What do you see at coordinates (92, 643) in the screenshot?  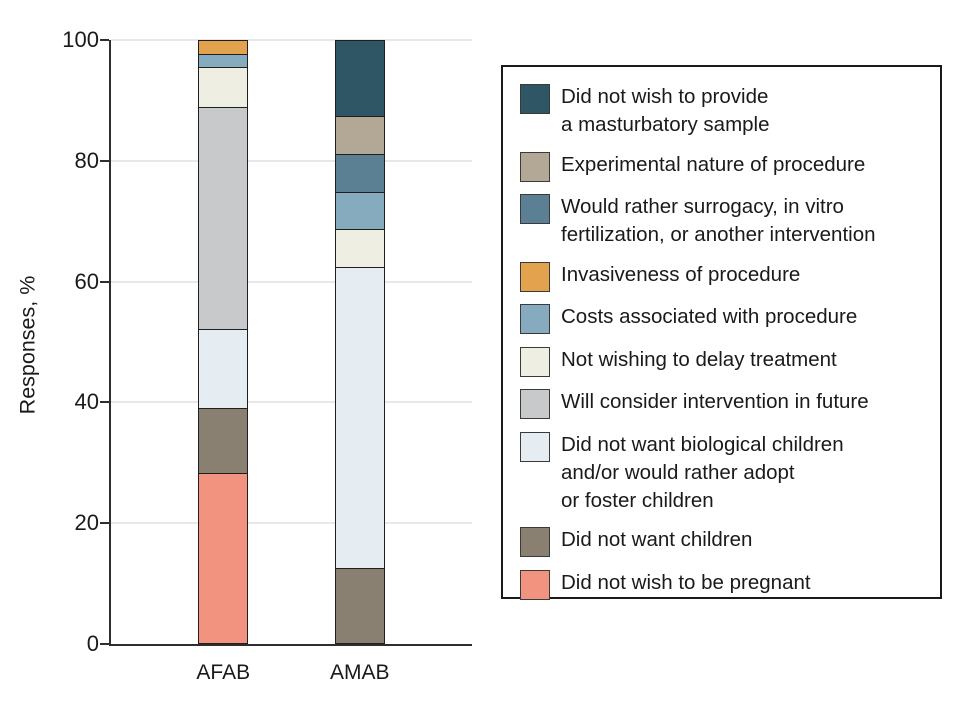 I see `y-tick-label: 0` at bounding box center [92, 643].